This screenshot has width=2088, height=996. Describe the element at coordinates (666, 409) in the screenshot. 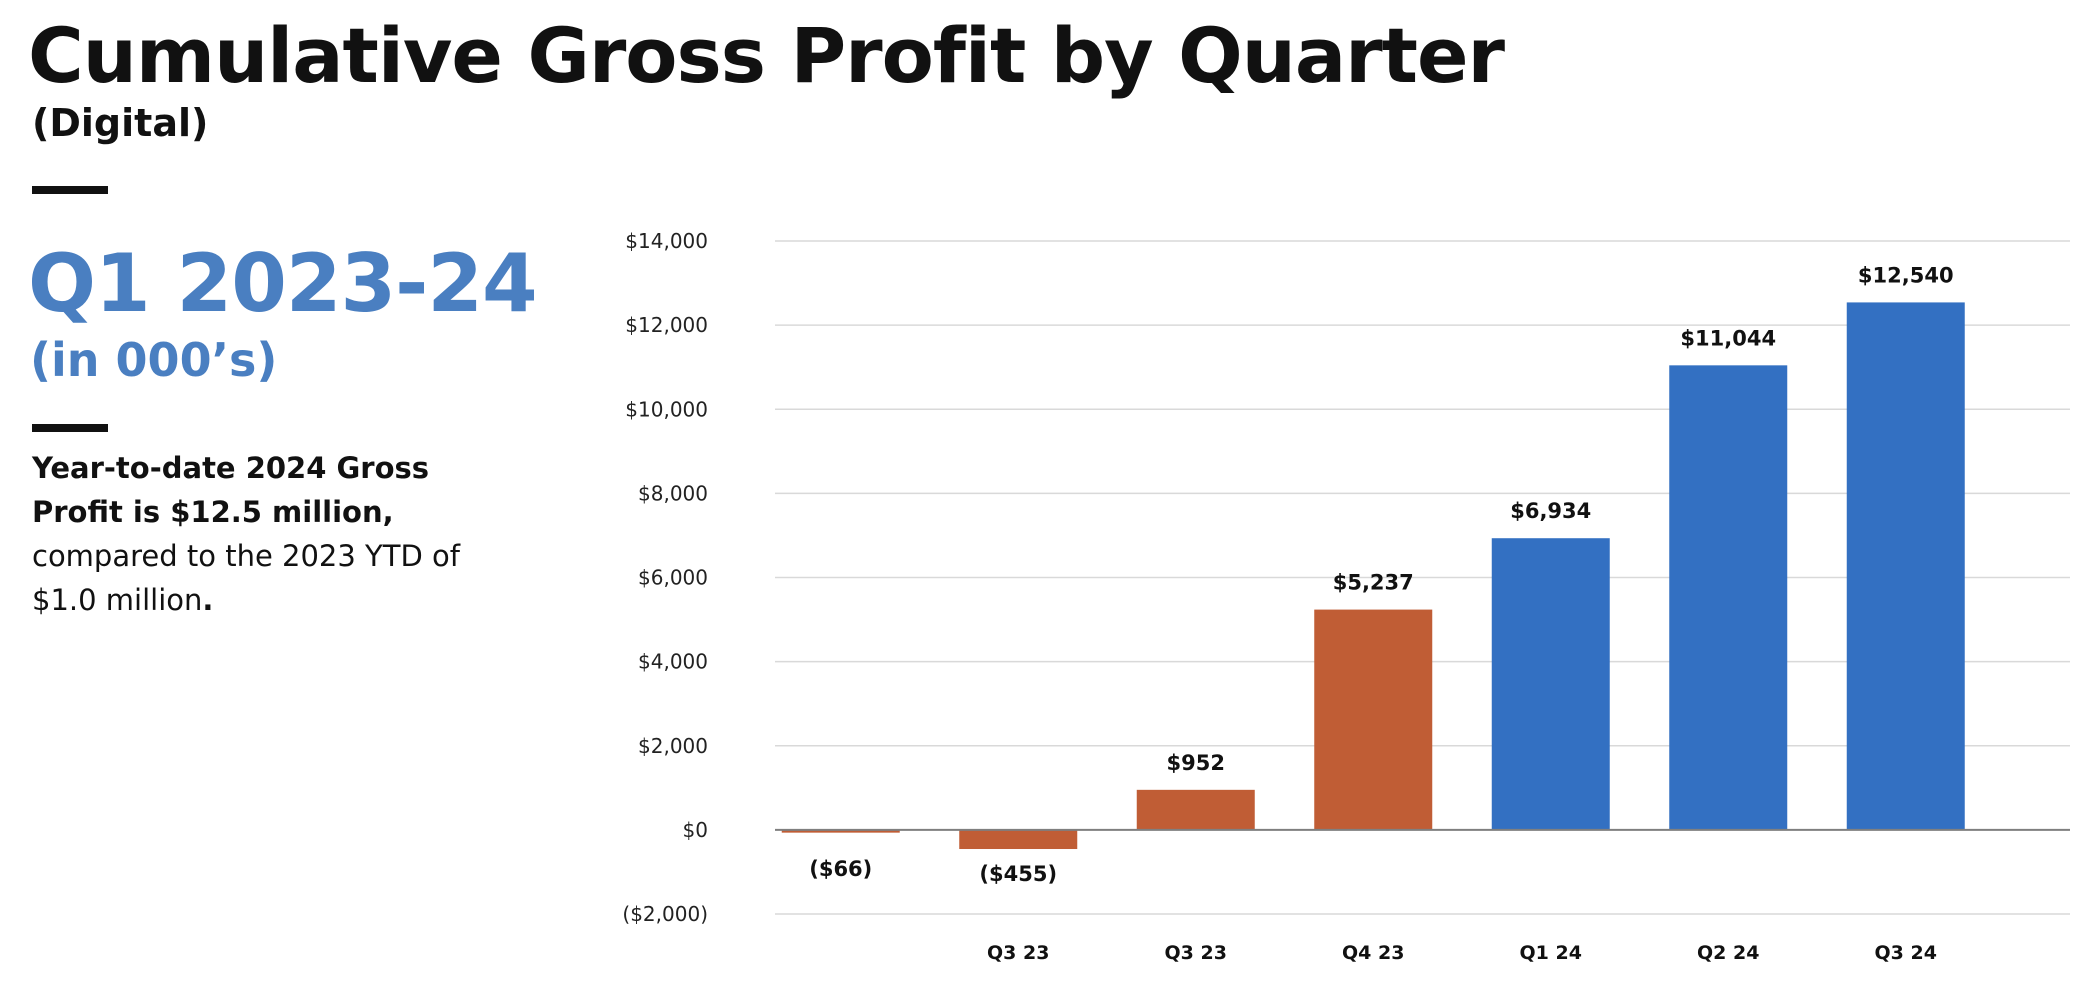

I see `y-tick-label: $10,000` at that location.